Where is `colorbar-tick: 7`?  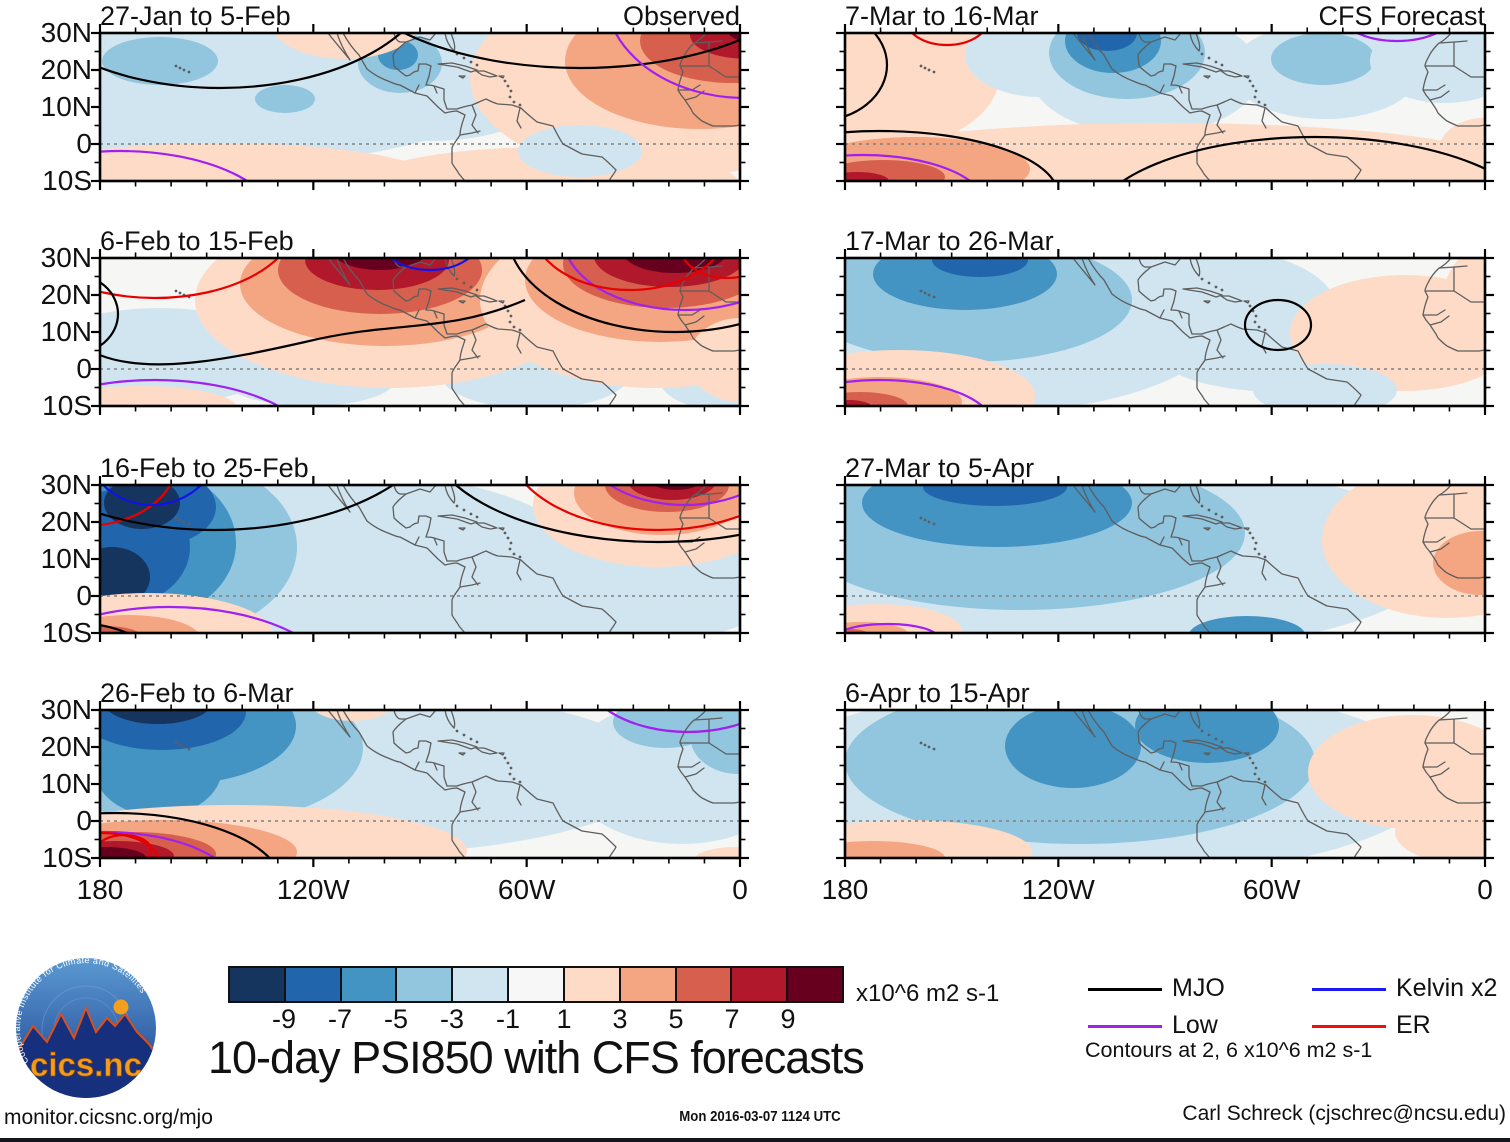
colorbar-tick: 7 is located at coordinates (732, 1019).